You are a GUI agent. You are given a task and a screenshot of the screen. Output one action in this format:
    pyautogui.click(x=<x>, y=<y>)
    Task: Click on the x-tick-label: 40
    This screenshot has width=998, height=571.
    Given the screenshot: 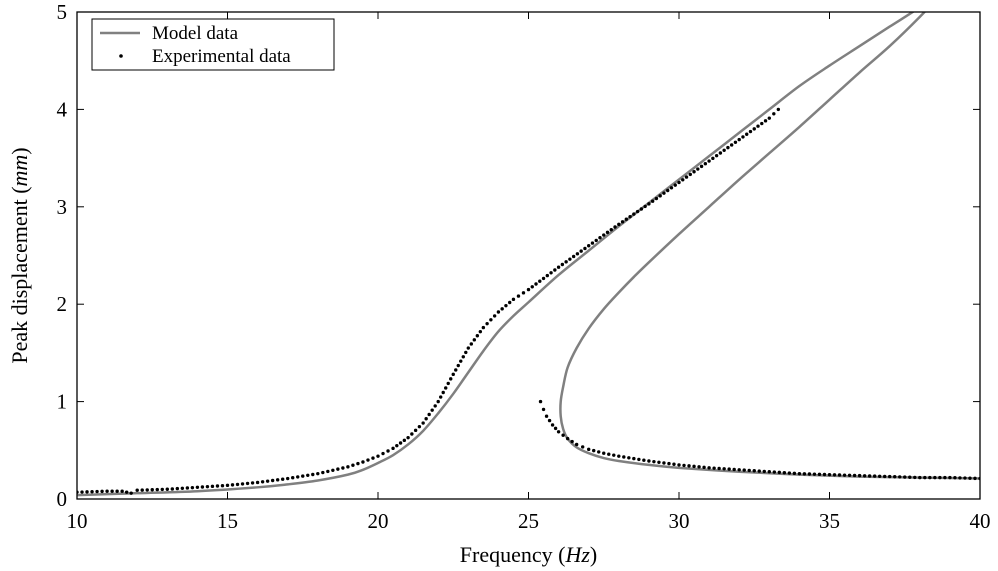 What is the action you would take?
    pyautogui.click(x=980, y=521)
    